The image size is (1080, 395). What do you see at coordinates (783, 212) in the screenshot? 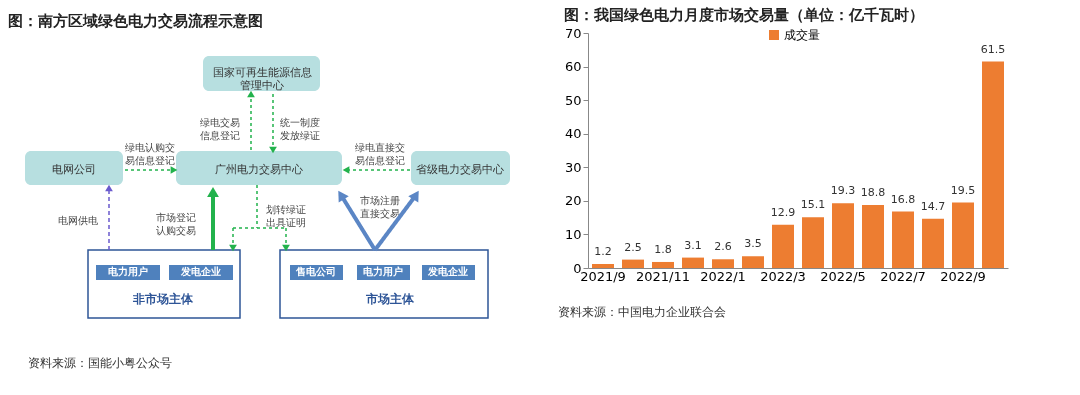
I see `data-label: 12.9` at bounding box center [783, 212].